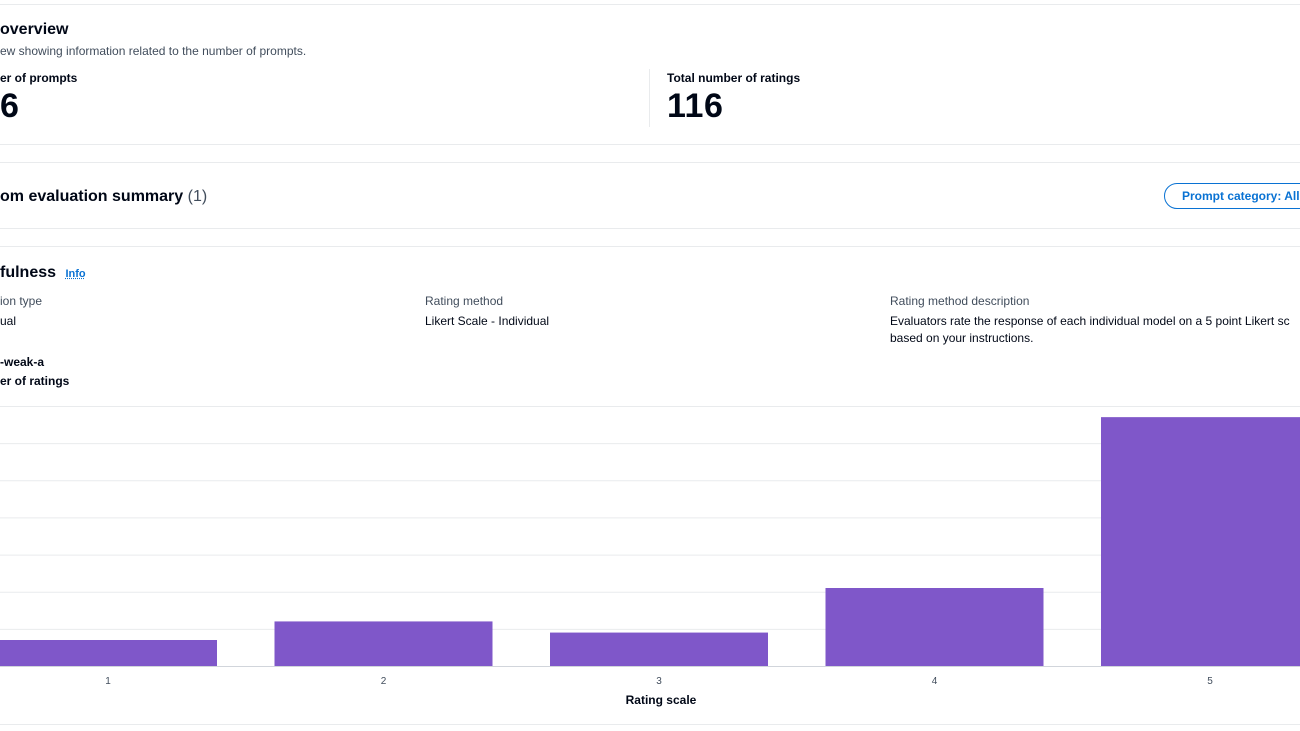 Image resolution: width=1300 pixels, height=731 pixels. I want to click on chart-x-ticks: 1 2 3 4 5, so click(659, 681).